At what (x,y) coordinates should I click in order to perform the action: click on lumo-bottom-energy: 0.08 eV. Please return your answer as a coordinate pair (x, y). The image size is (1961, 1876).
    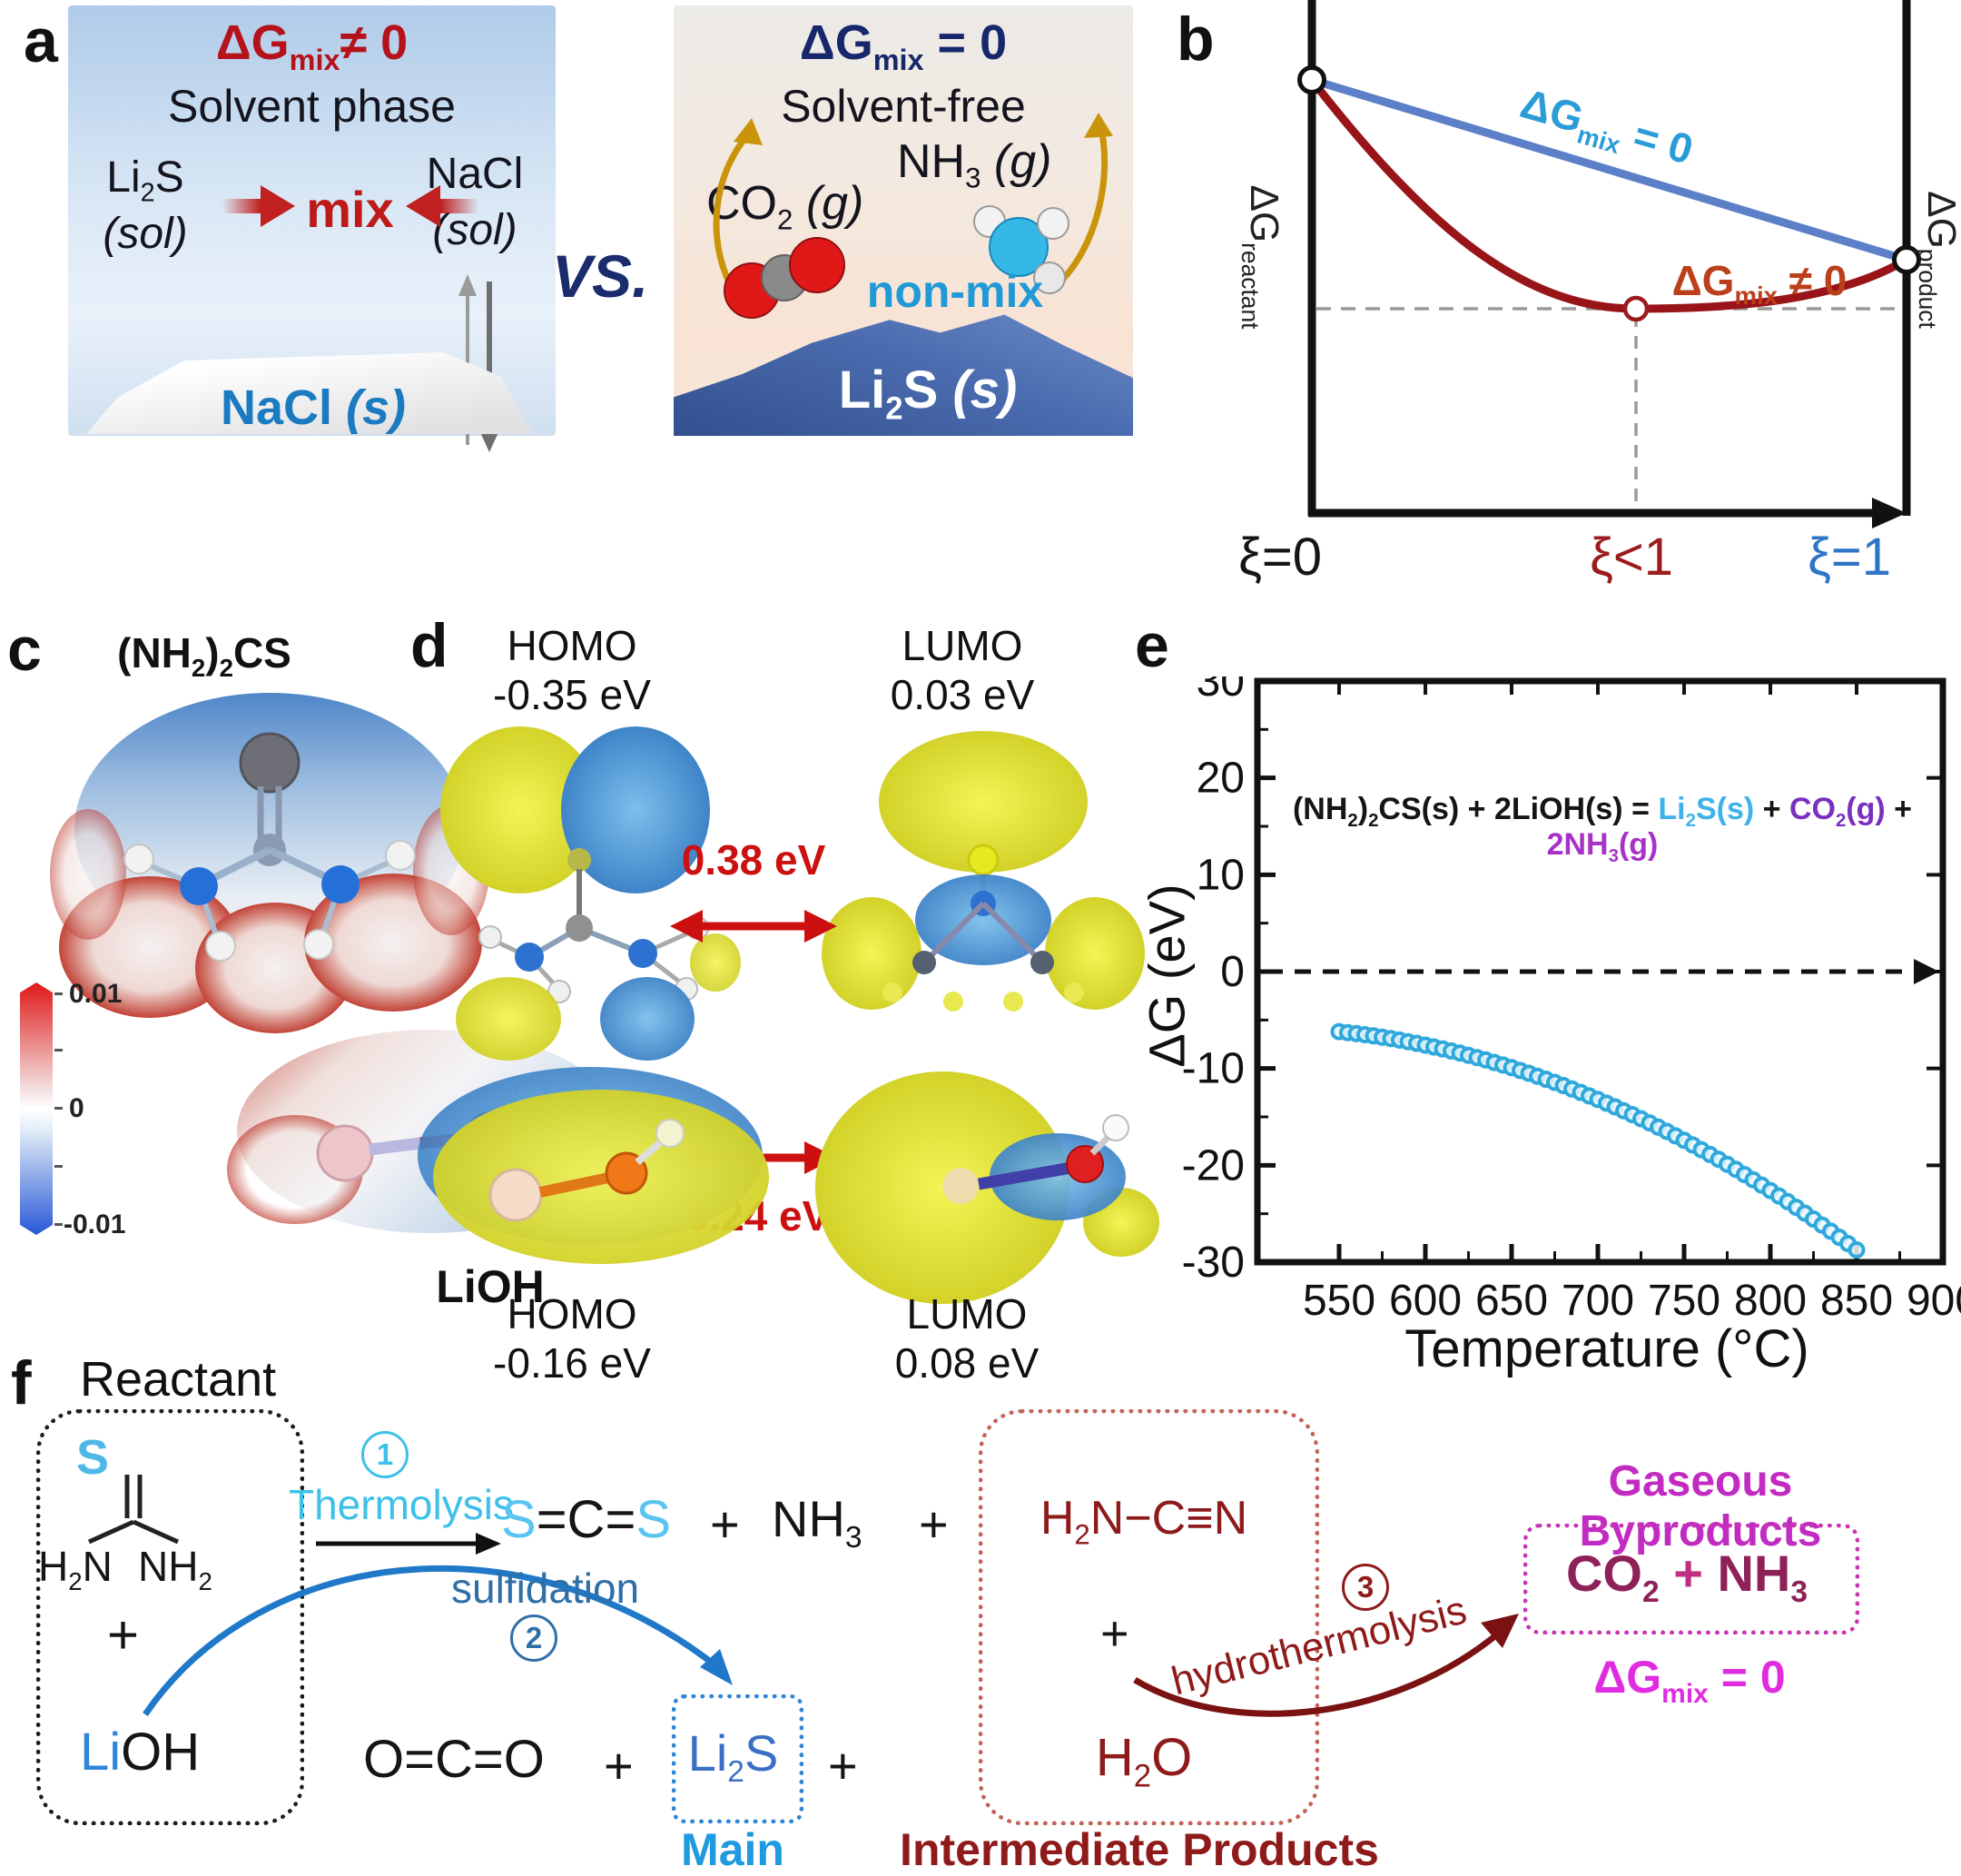
    Looking at the image, I should click on (967, 1363).